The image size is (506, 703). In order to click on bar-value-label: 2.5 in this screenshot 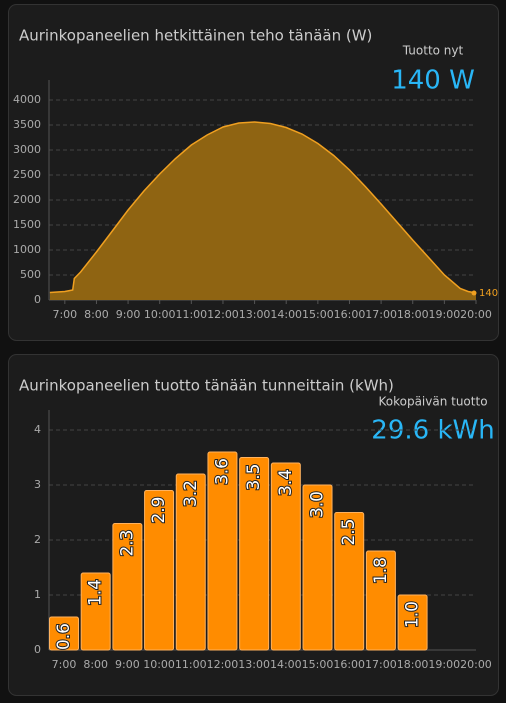, I will do `click(349, 532)`.